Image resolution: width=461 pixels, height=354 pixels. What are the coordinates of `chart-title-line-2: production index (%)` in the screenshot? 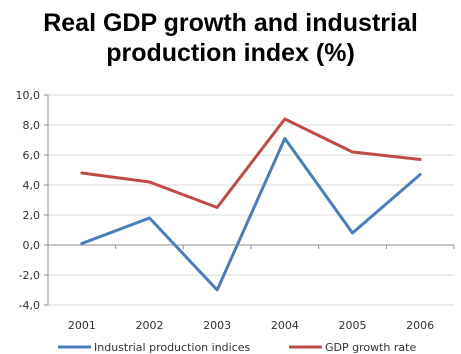 It's located at (230, 53).